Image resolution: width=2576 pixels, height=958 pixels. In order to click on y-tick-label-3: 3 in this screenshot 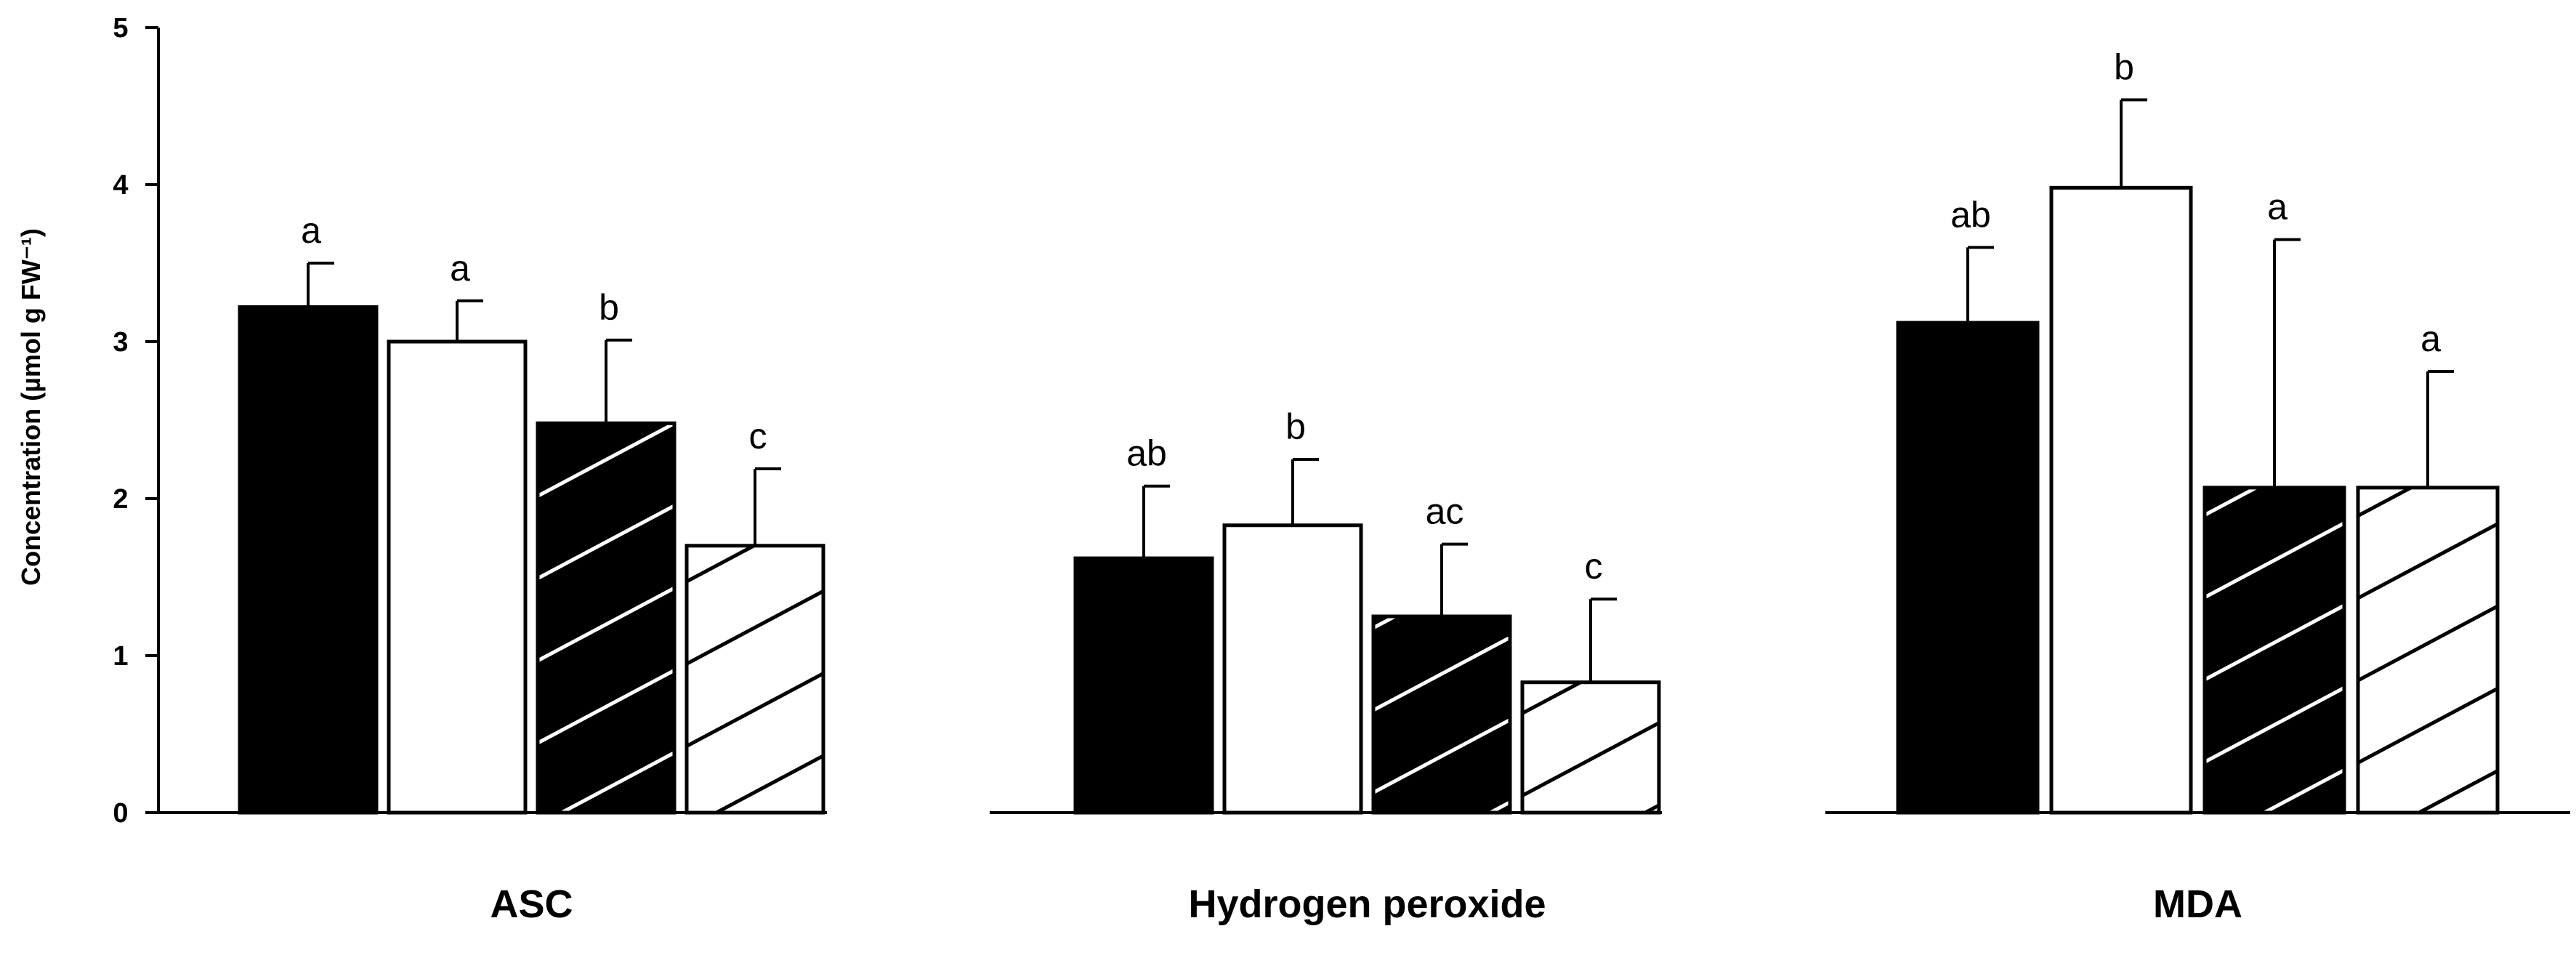, I will do `click(121, 342)`.